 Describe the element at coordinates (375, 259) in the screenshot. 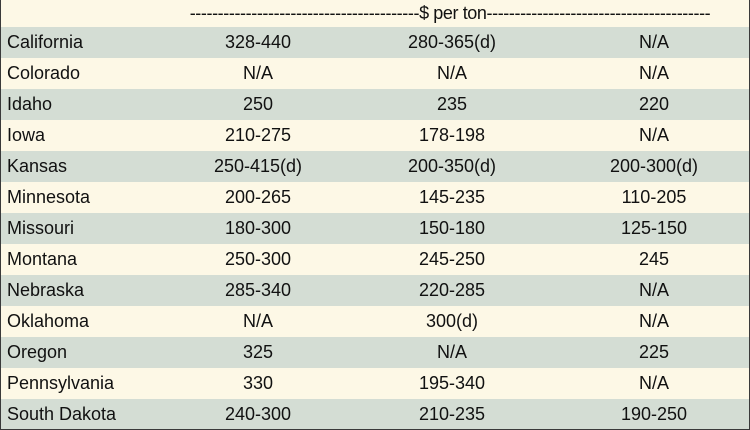

I see `table-row: Montana 250-300 245-250 245` at that location.